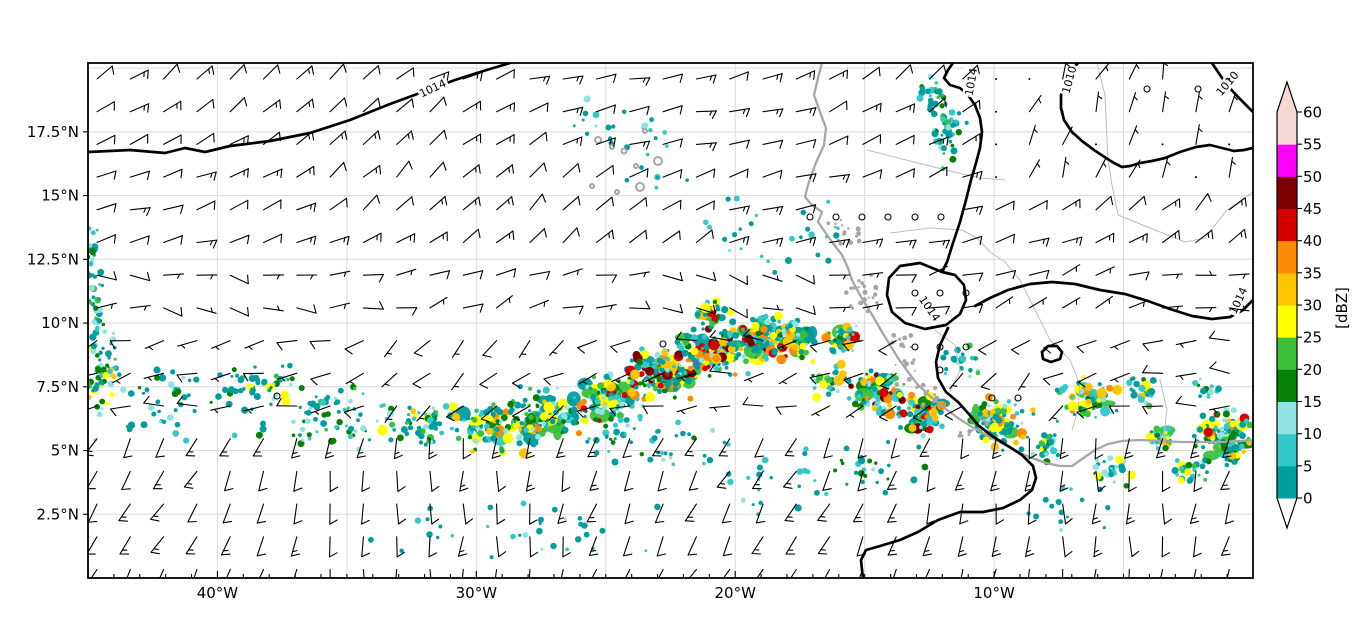 The width and height of the screenshot is (1366, 623). What do you see at coordinates (53, 132) in the screenshot?
I see `y-axis-tick-label: 17.5°N` at bounding box center [53, 132].